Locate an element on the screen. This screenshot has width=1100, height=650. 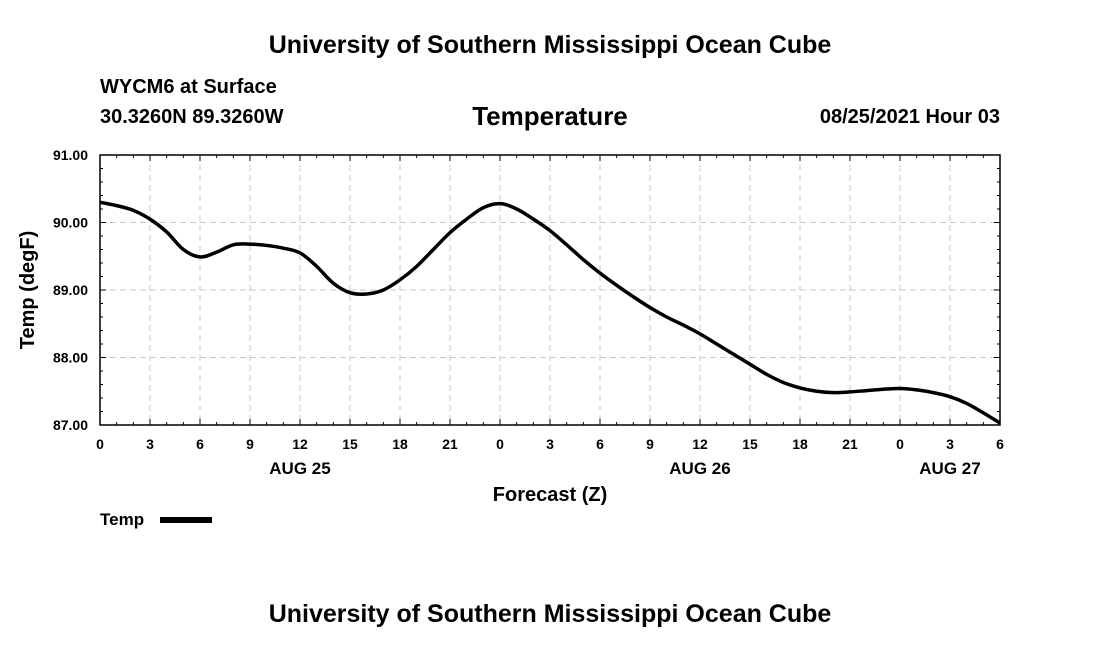
y-tick-label: 88.00 is located at coordinates (70, 358).